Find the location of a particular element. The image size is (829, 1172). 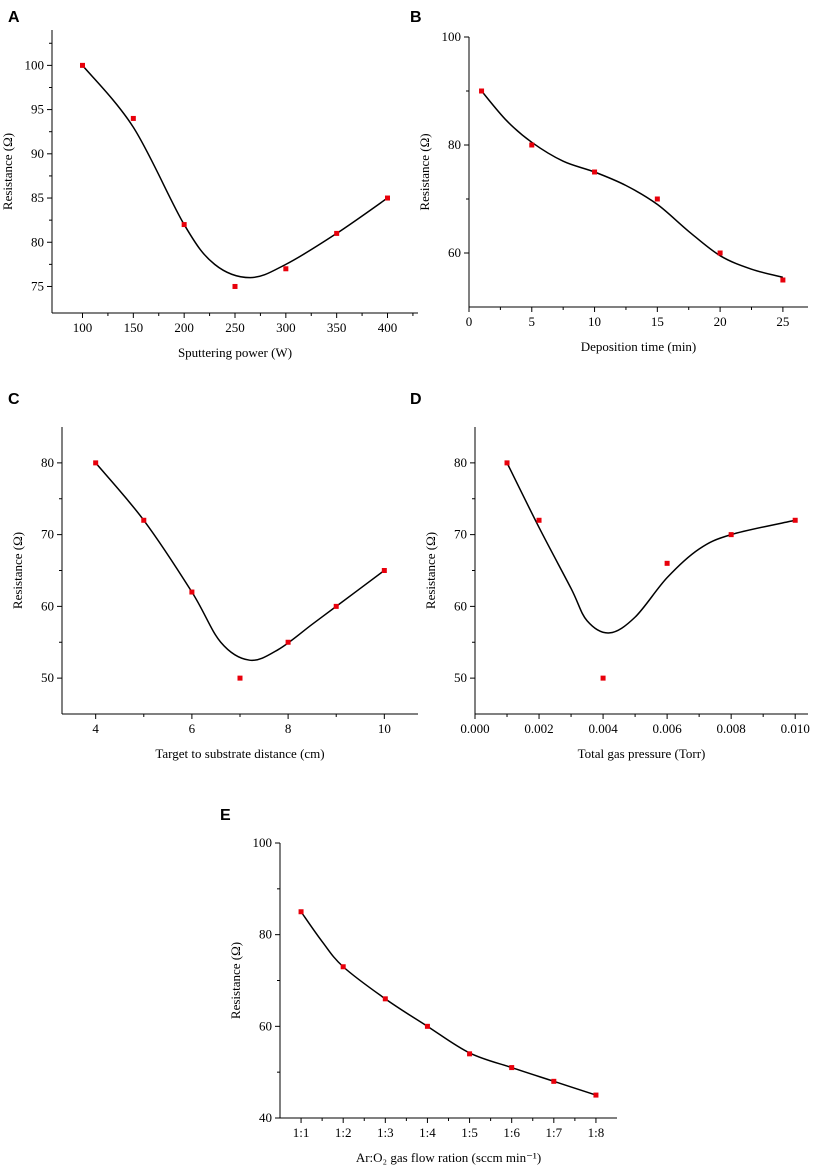

chart-e-x-tick-label: 1:7 is located at coordinates (554, 1132).